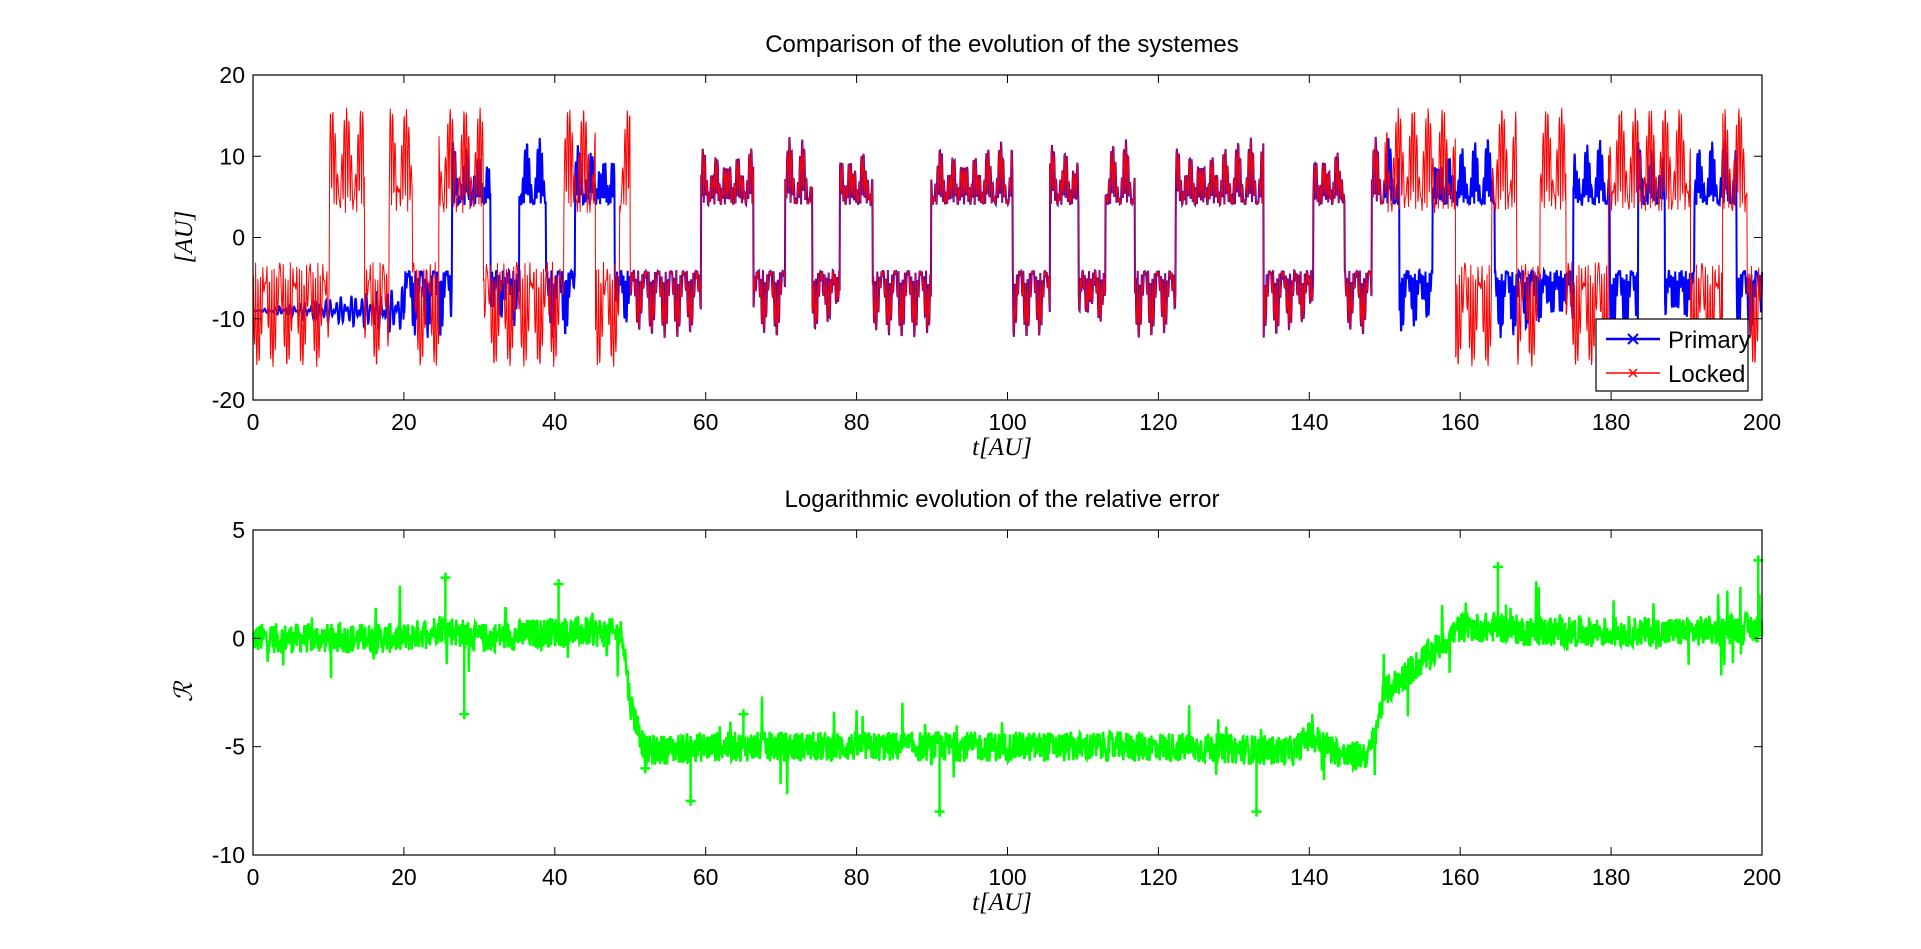  Describe the element at coordinates (238, 530) in the screenshot. I see `bottom-y-tick-label: 5` at that location.